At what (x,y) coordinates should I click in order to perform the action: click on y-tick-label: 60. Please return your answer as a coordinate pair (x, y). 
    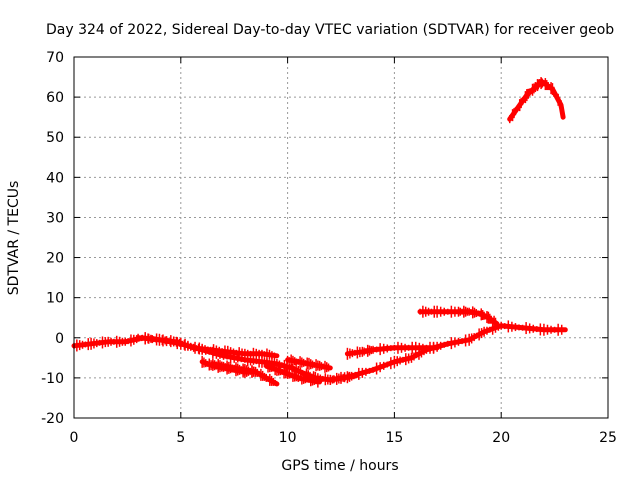
    Looking at the image, I should click on (55, 98).